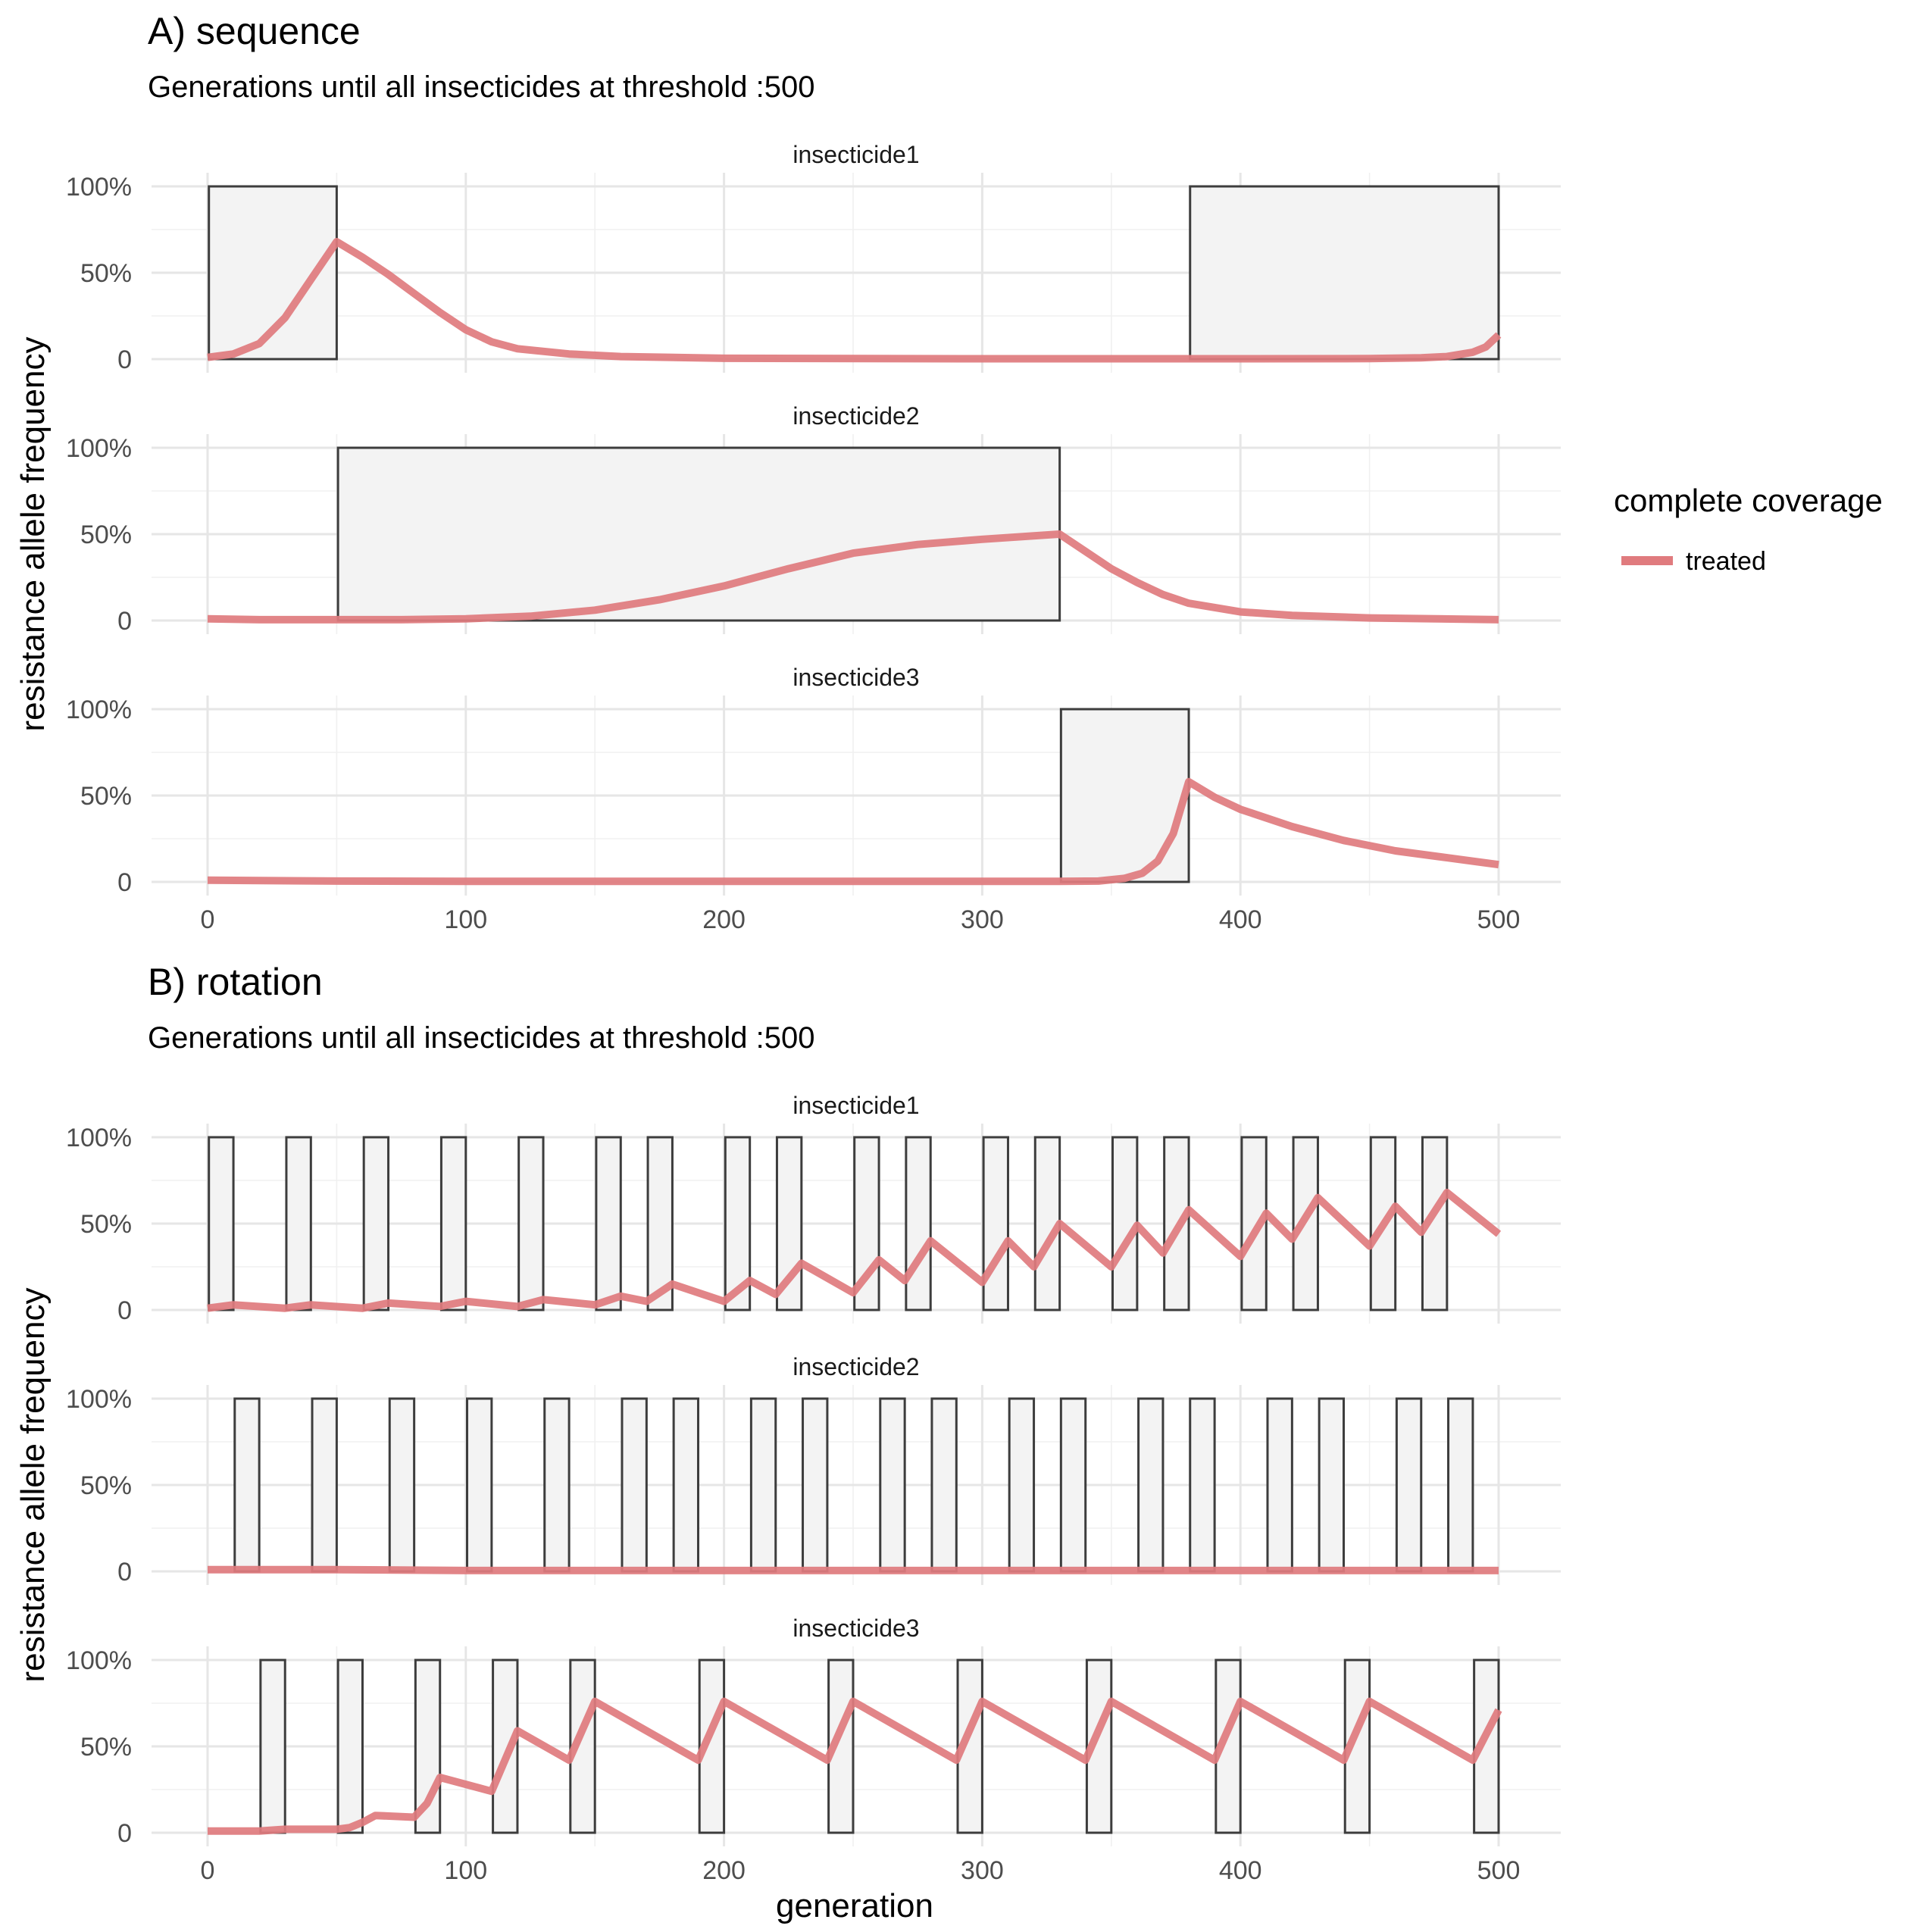  I want to click on panel-b-insecticide2: insecticide2 0 50% 100%, so click(813, 1470).